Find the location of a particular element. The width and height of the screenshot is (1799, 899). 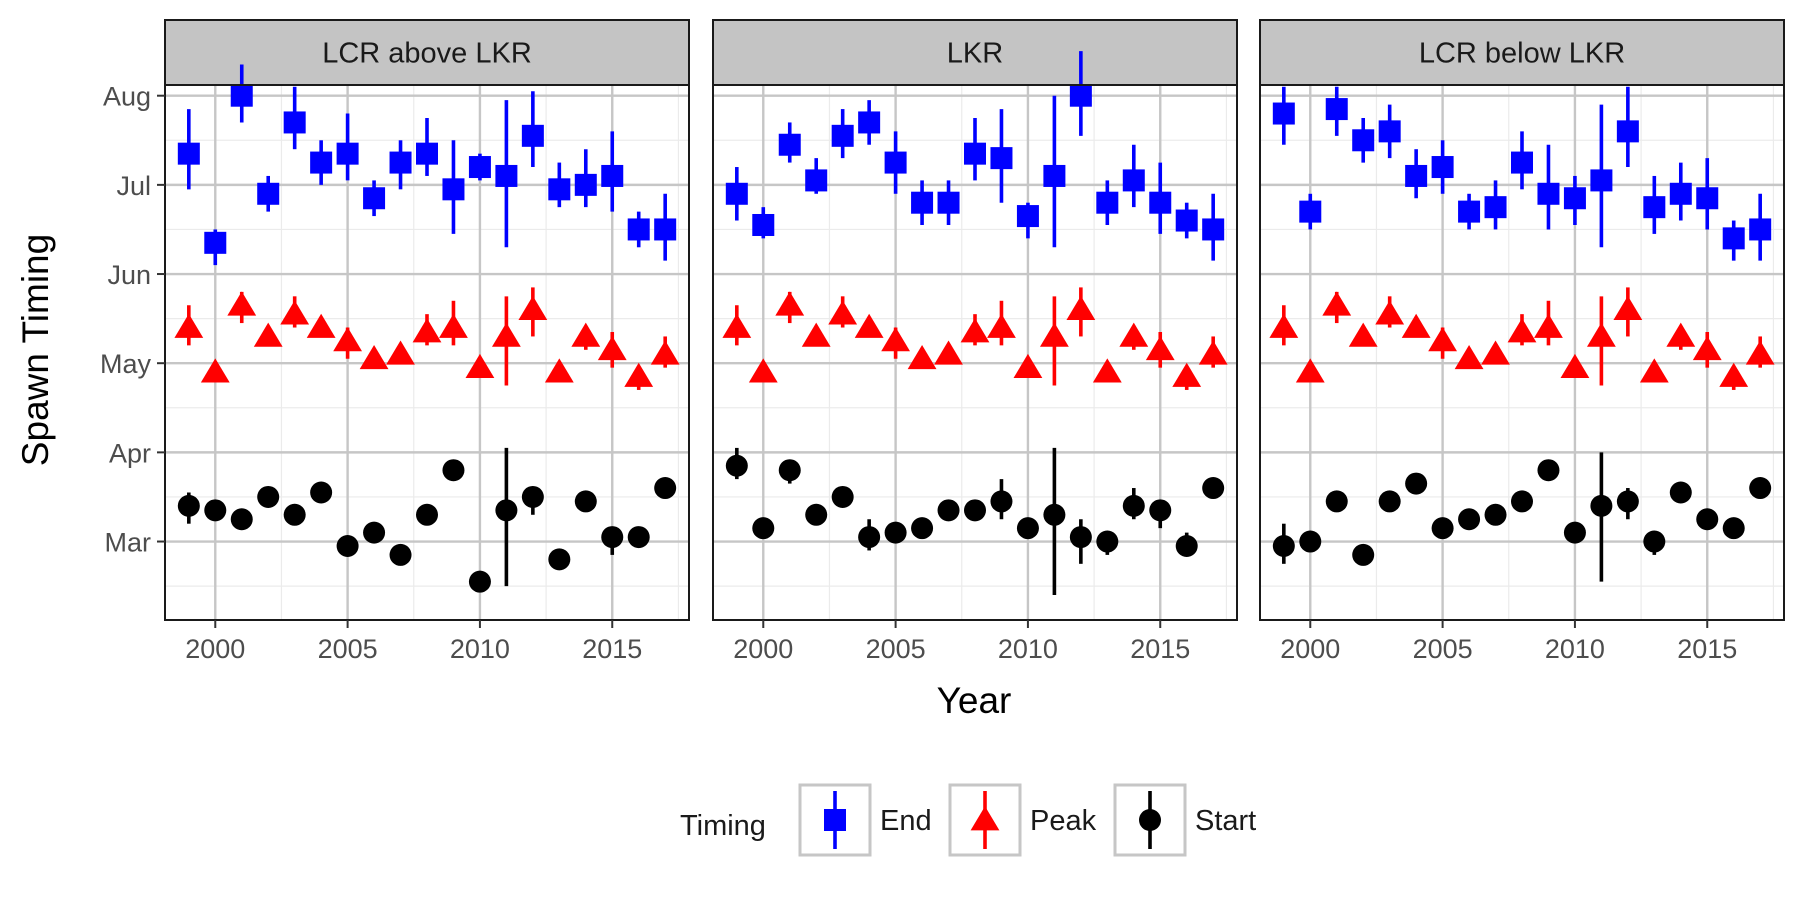

y-tick-label: Mar is located at coordinates (128, 543).